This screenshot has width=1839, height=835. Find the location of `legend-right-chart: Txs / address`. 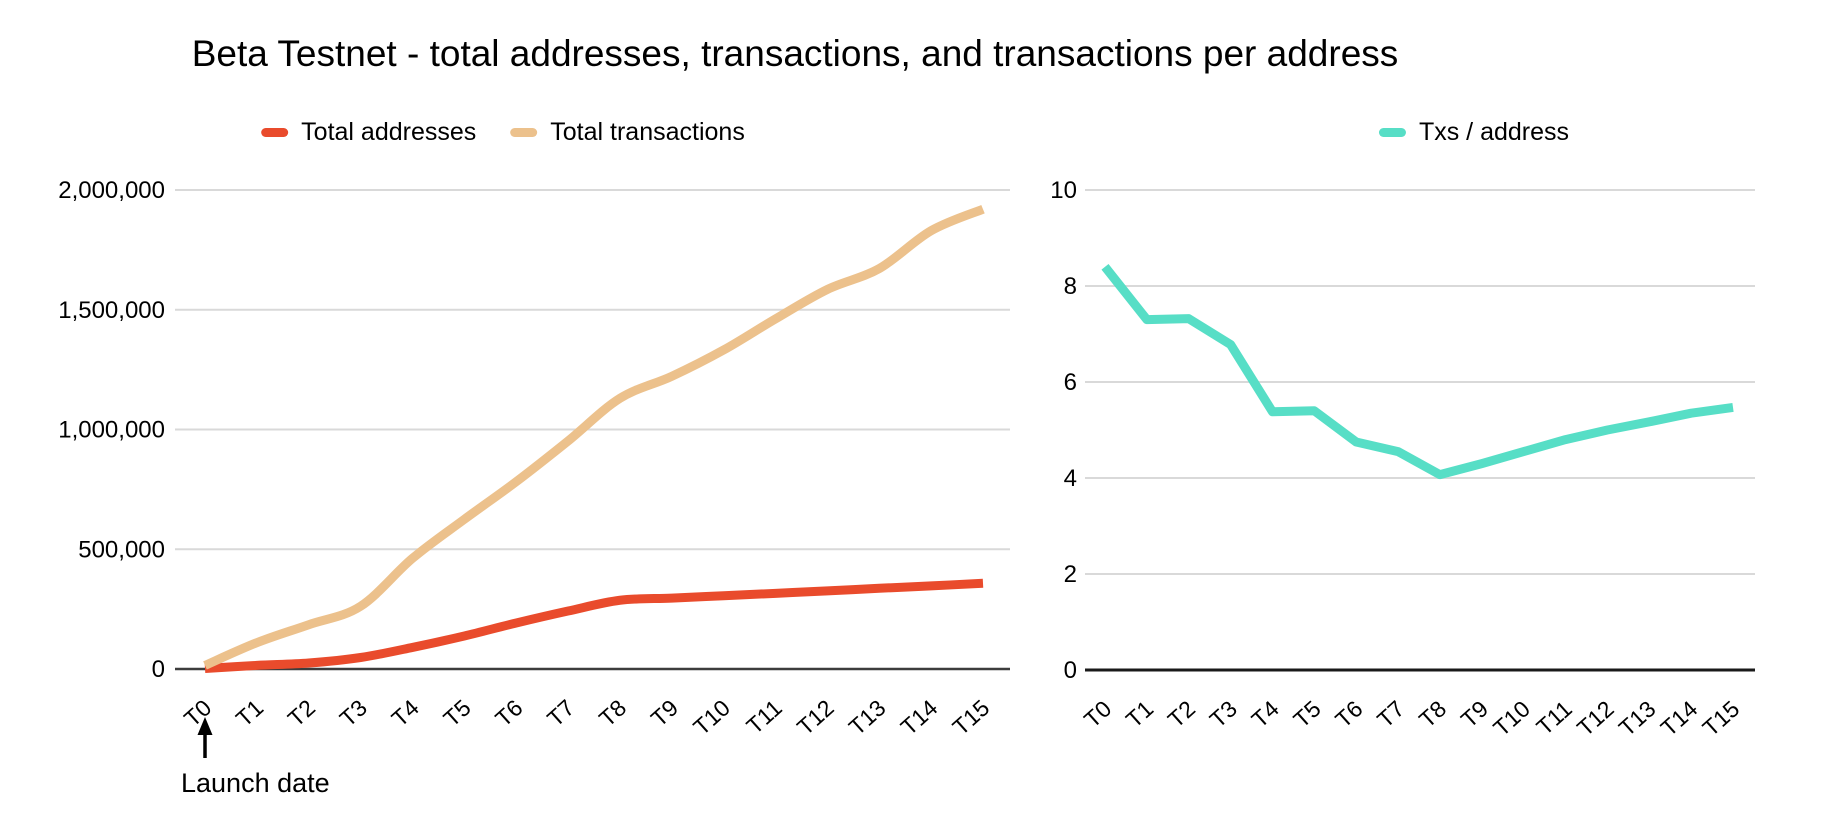

legend-right-chart: Txs / address is located at coordinates (1474, 132).